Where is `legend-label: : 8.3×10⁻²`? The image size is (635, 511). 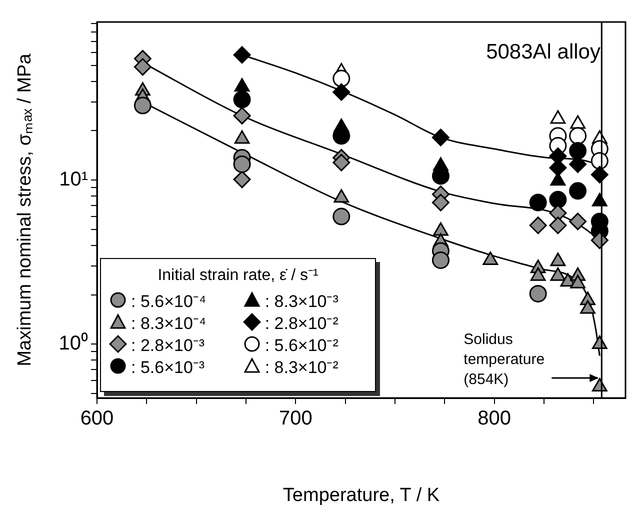
legend-label: : 8.3×10⁻² is located at coordinates (301, 367).